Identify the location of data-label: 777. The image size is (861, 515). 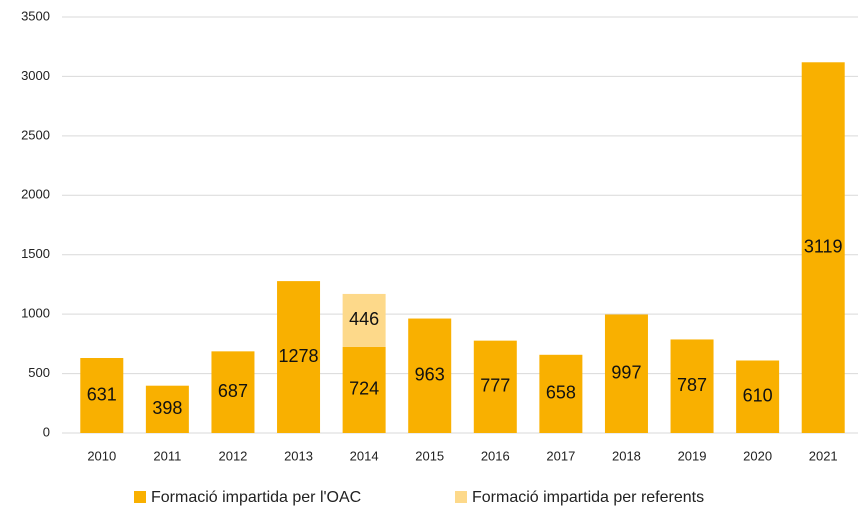
(495, 386).